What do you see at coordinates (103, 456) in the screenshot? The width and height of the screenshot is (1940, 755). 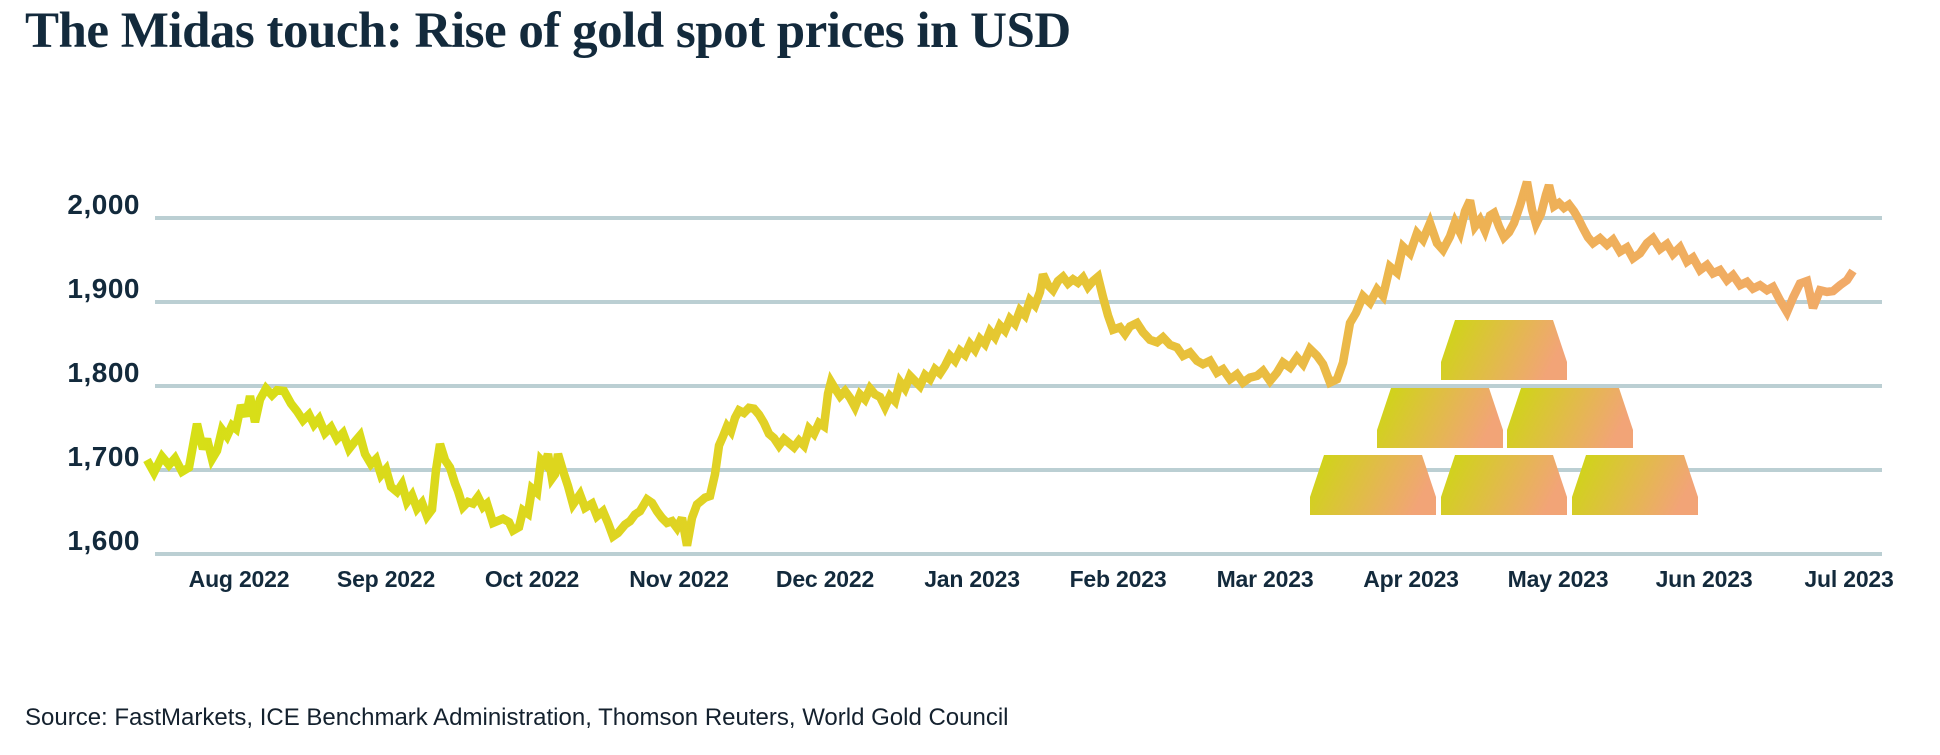 I see `y-tick-label: 1,700` at bounding box center [103, 456].